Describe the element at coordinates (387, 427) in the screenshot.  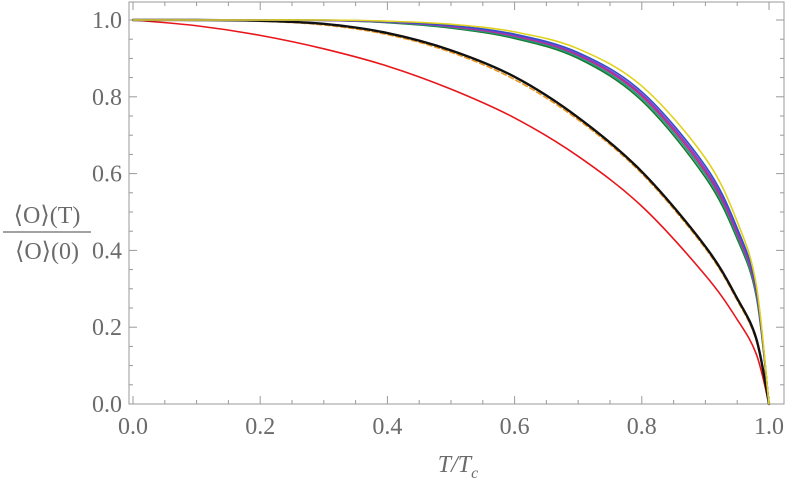
I see `x-tick-label: 0.4` at that location.